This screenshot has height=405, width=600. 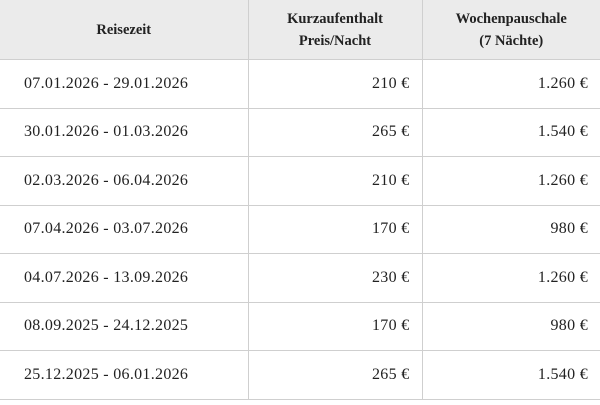 What do you see at coordinates (124, 181) in the screenshot?
I see `table-cell: 02.03.2026 - 06.04.2026` at bounding box center [124, 181].